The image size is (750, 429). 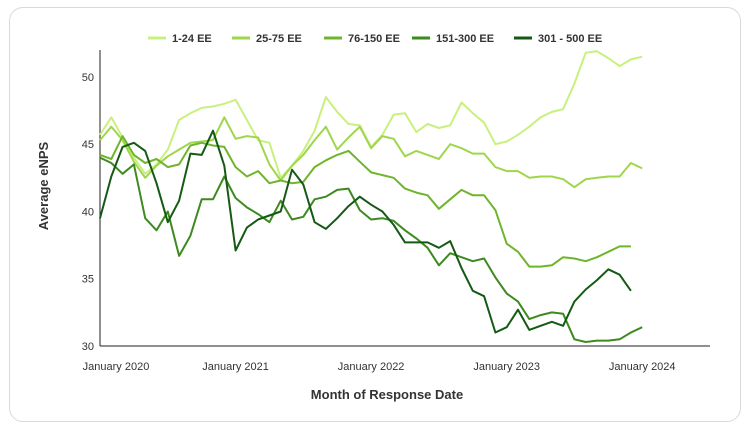 What do you see at coordinates (642, 367) in the screenshot?
I see `x-tick-label: January 2024` at bounding box center [642, 367].